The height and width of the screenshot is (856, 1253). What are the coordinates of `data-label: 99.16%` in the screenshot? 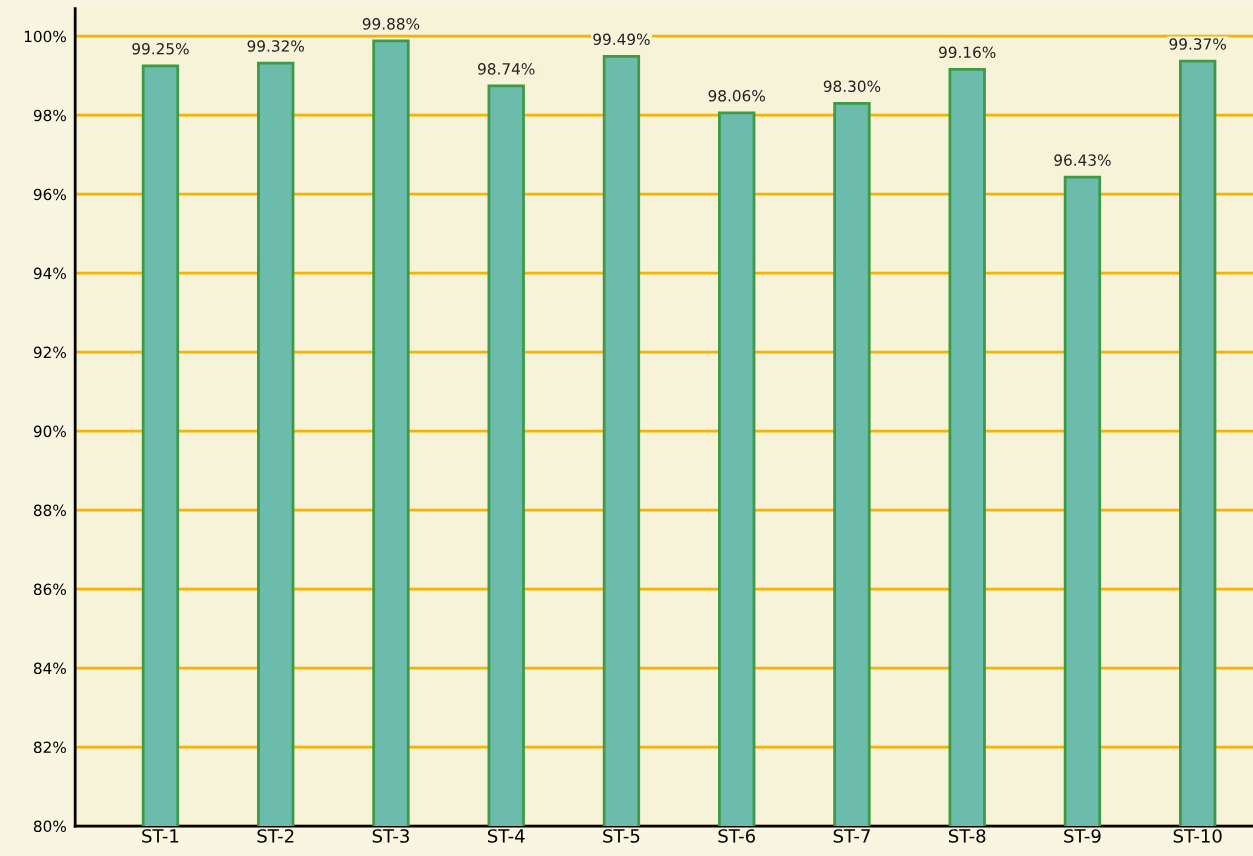 It's located at (967, 52).